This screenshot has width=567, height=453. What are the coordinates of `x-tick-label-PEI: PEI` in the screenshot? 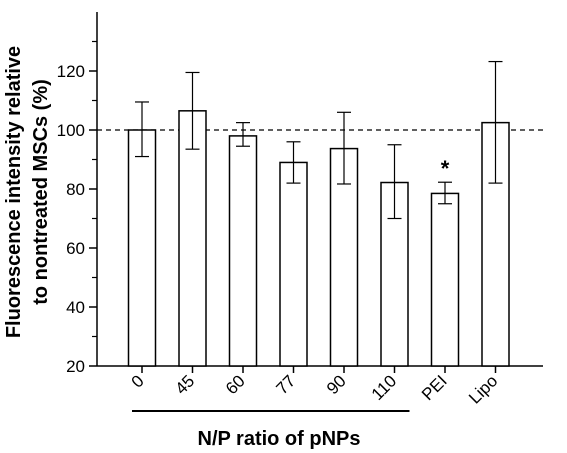 It's located at (434, 387).